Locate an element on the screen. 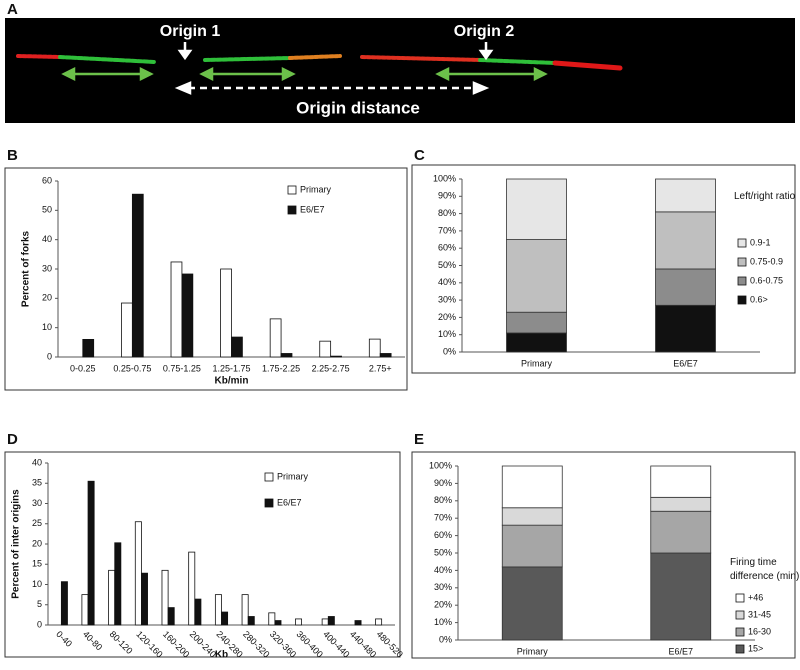 The width and height of the screenshot is (800, 670). origin-label: Origin 2 is located at coordinates (484, 31).